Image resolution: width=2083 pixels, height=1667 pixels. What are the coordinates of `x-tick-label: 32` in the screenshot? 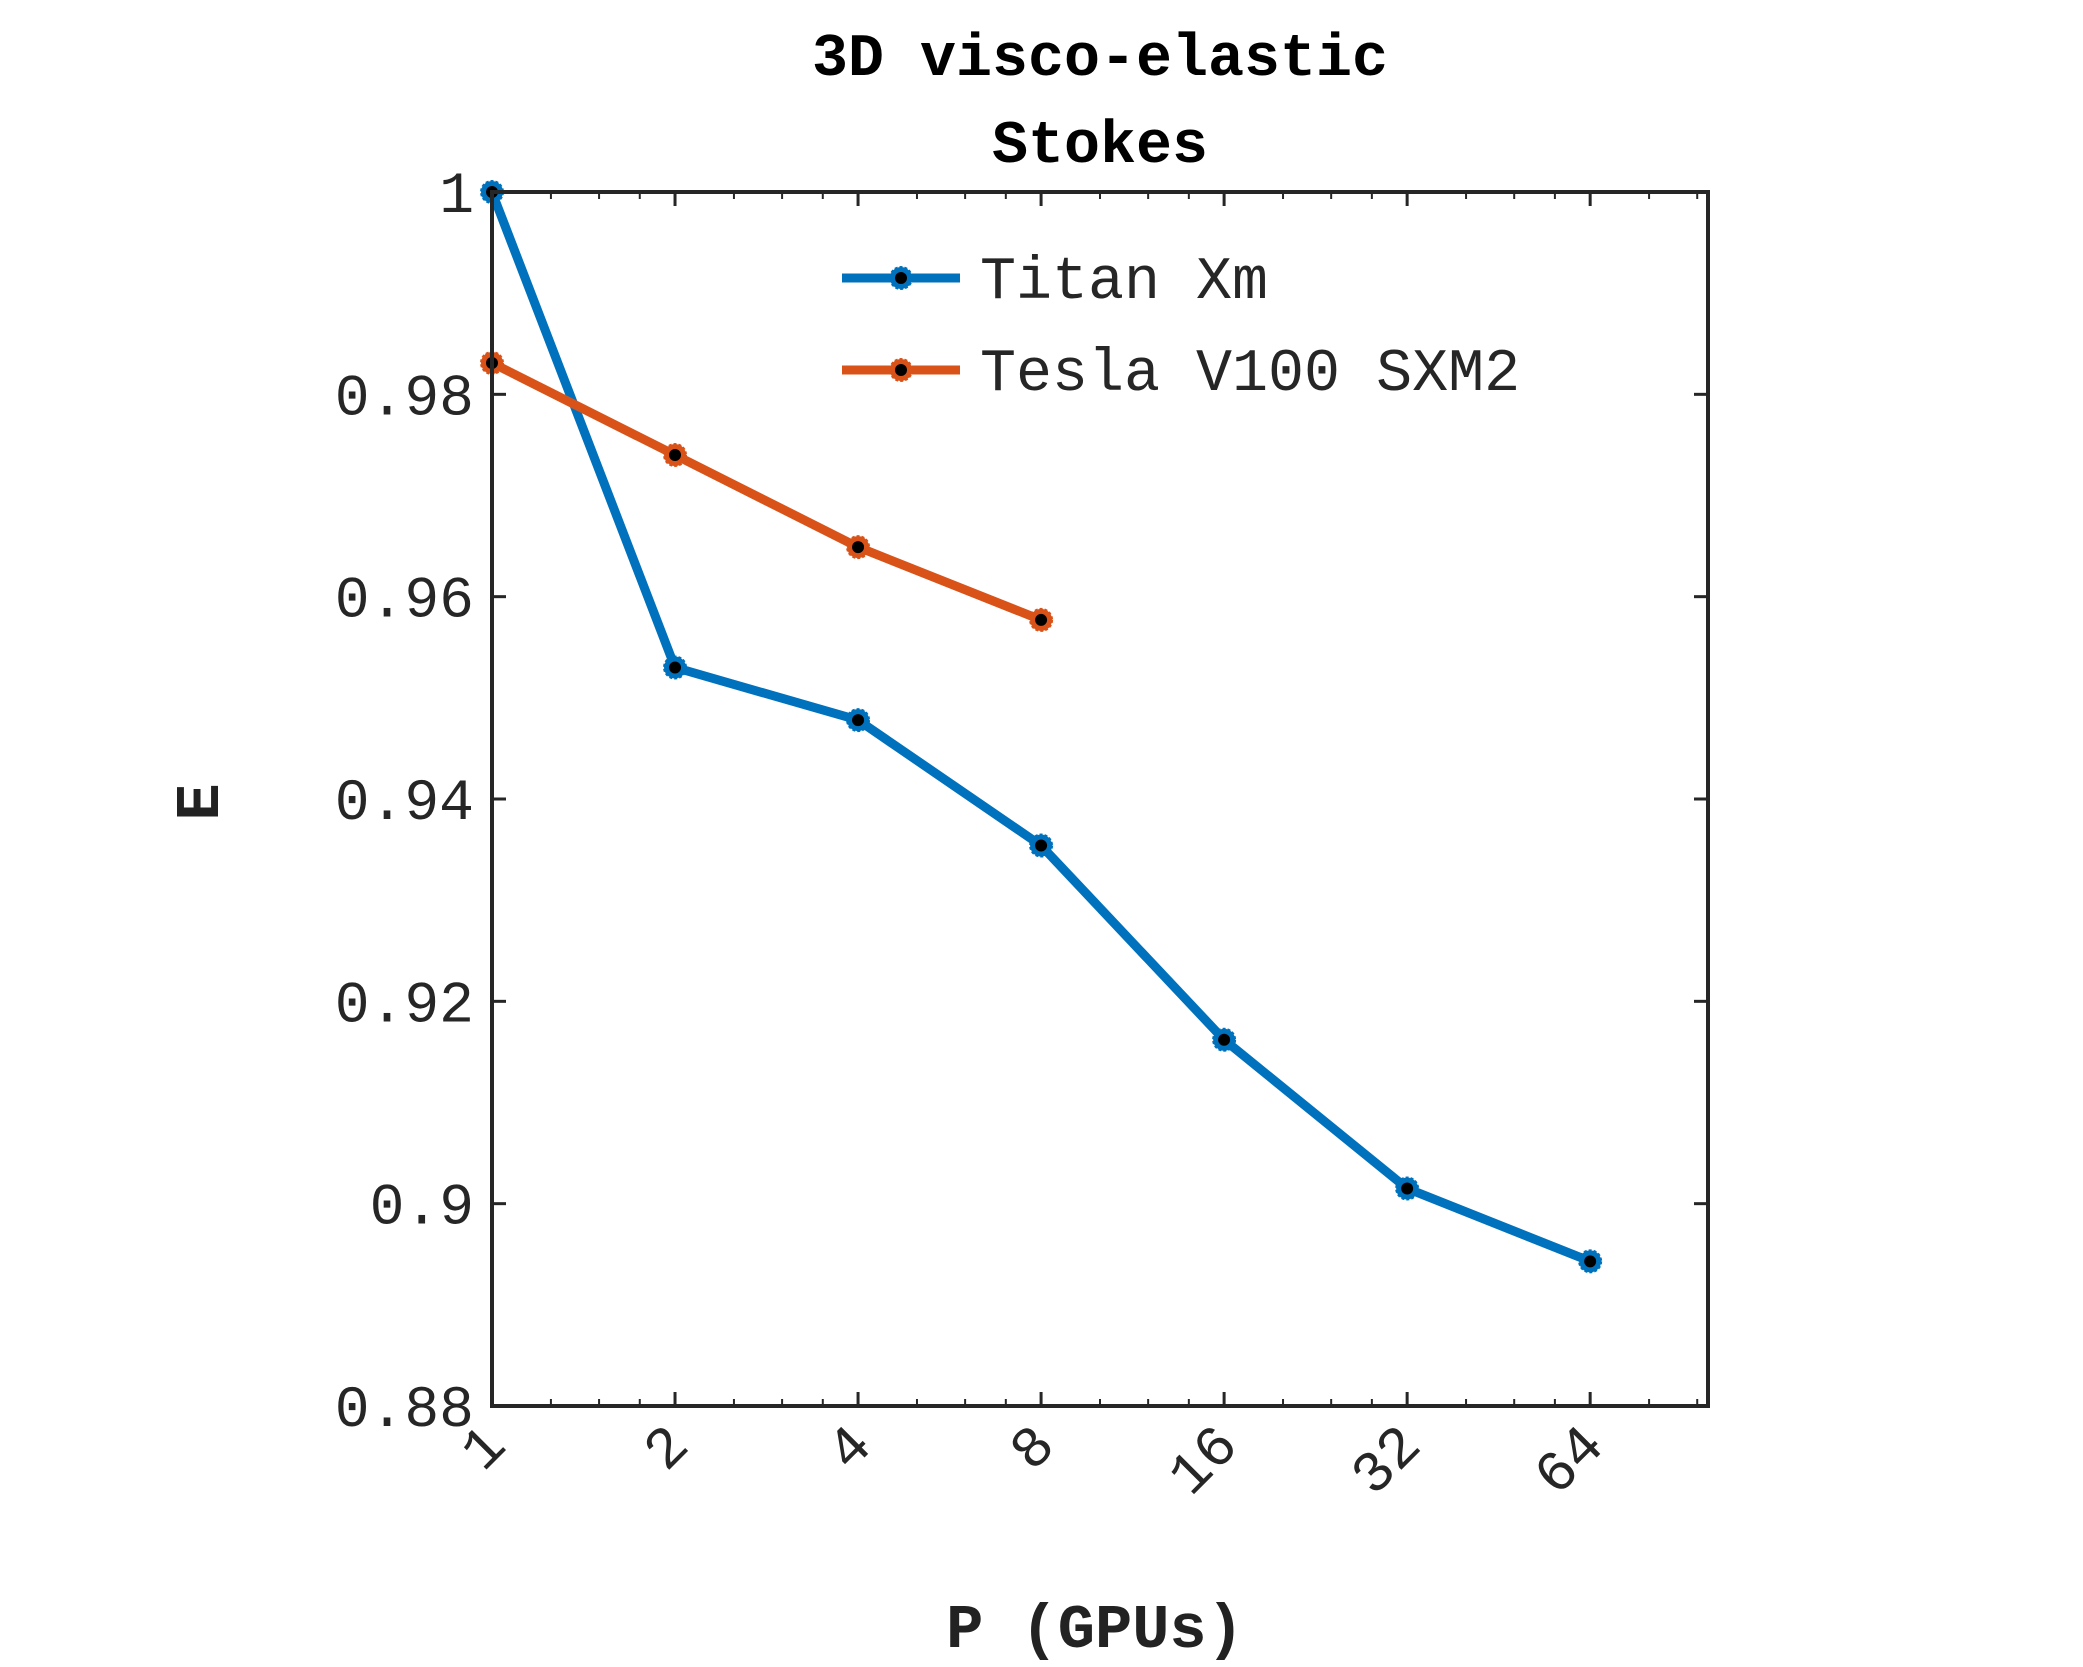 It's located at (1388, 1462).